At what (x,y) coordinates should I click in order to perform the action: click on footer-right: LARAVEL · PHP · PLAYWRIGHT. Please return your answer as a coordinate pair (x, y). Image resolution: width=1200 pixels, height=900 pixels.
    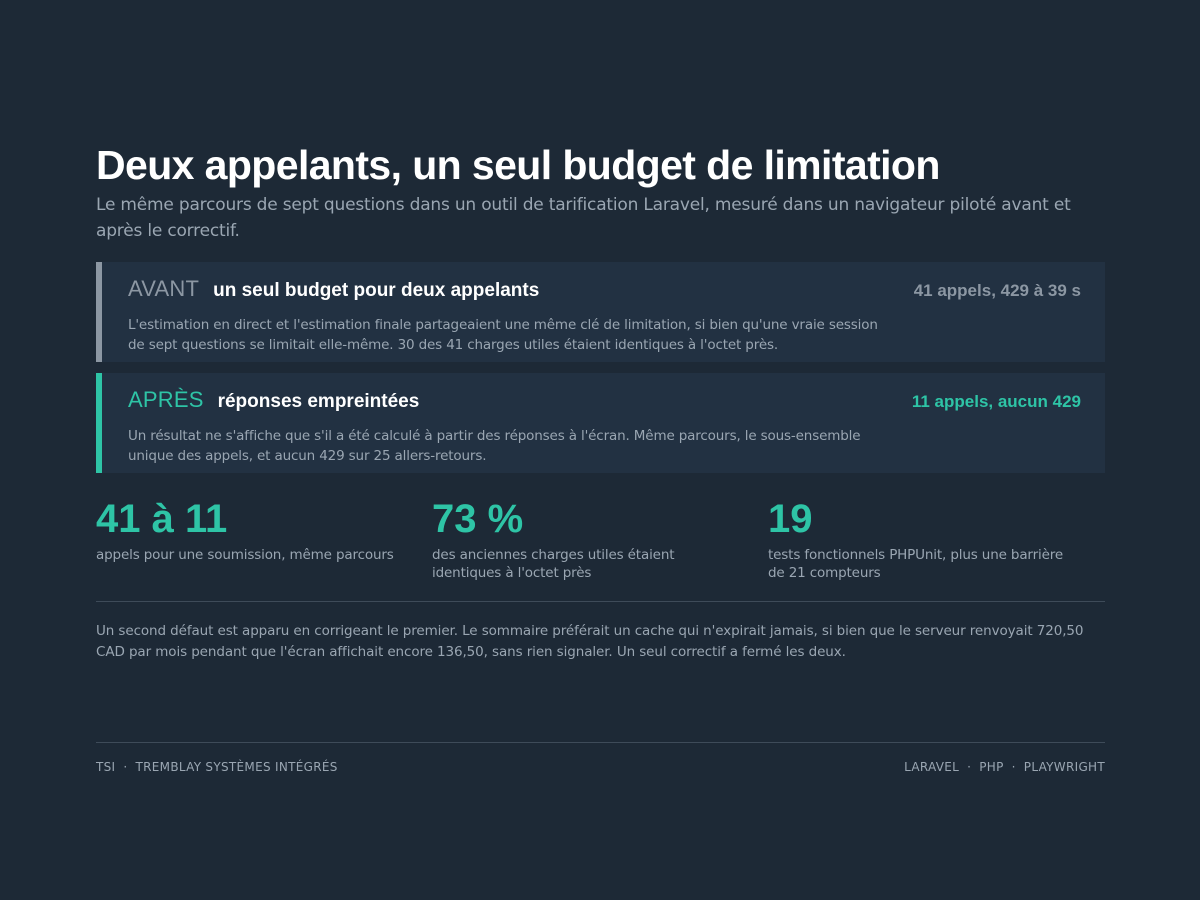
    Looking at the image, I should click on (1004, 767).